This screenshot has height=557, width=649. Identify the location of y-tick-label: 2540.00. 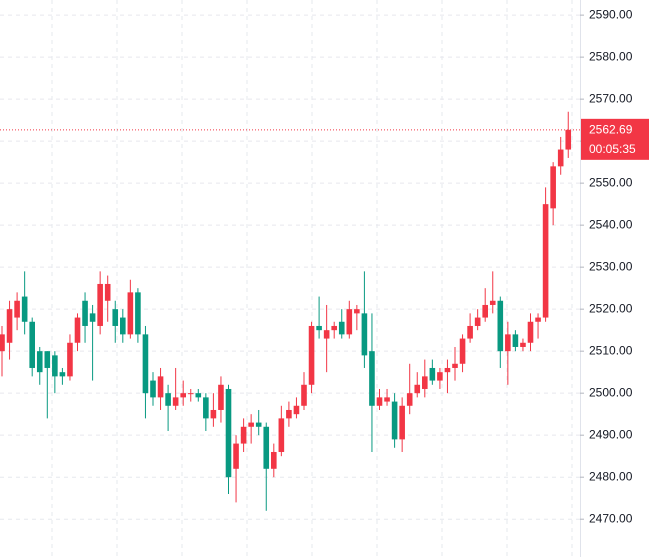
(611, 224).